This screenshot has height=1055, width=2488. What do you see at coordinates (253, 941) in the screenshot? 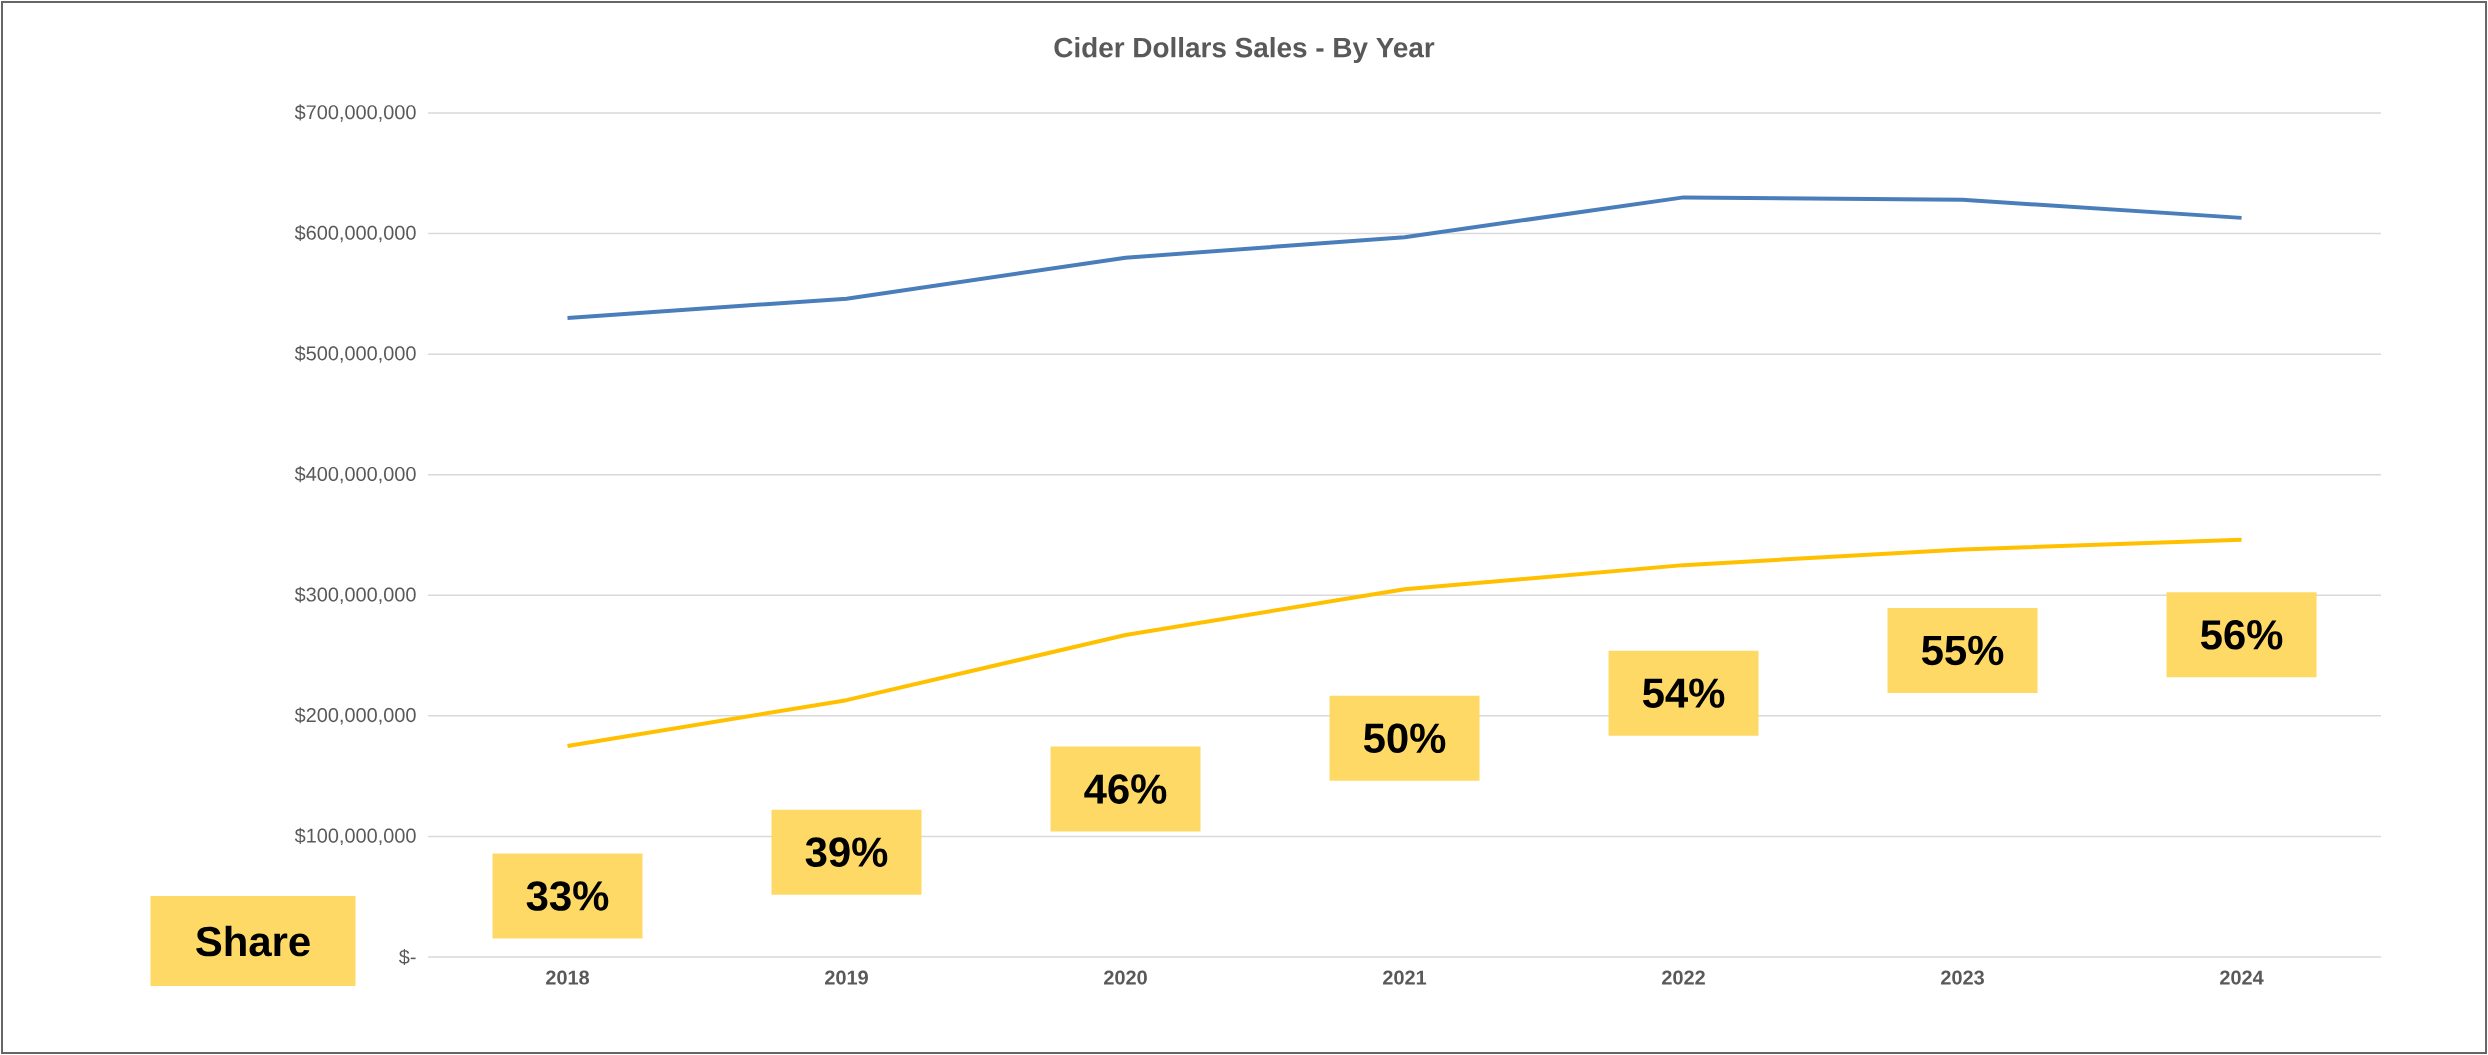
I see `text: Share` at bounding box center [253, 941].